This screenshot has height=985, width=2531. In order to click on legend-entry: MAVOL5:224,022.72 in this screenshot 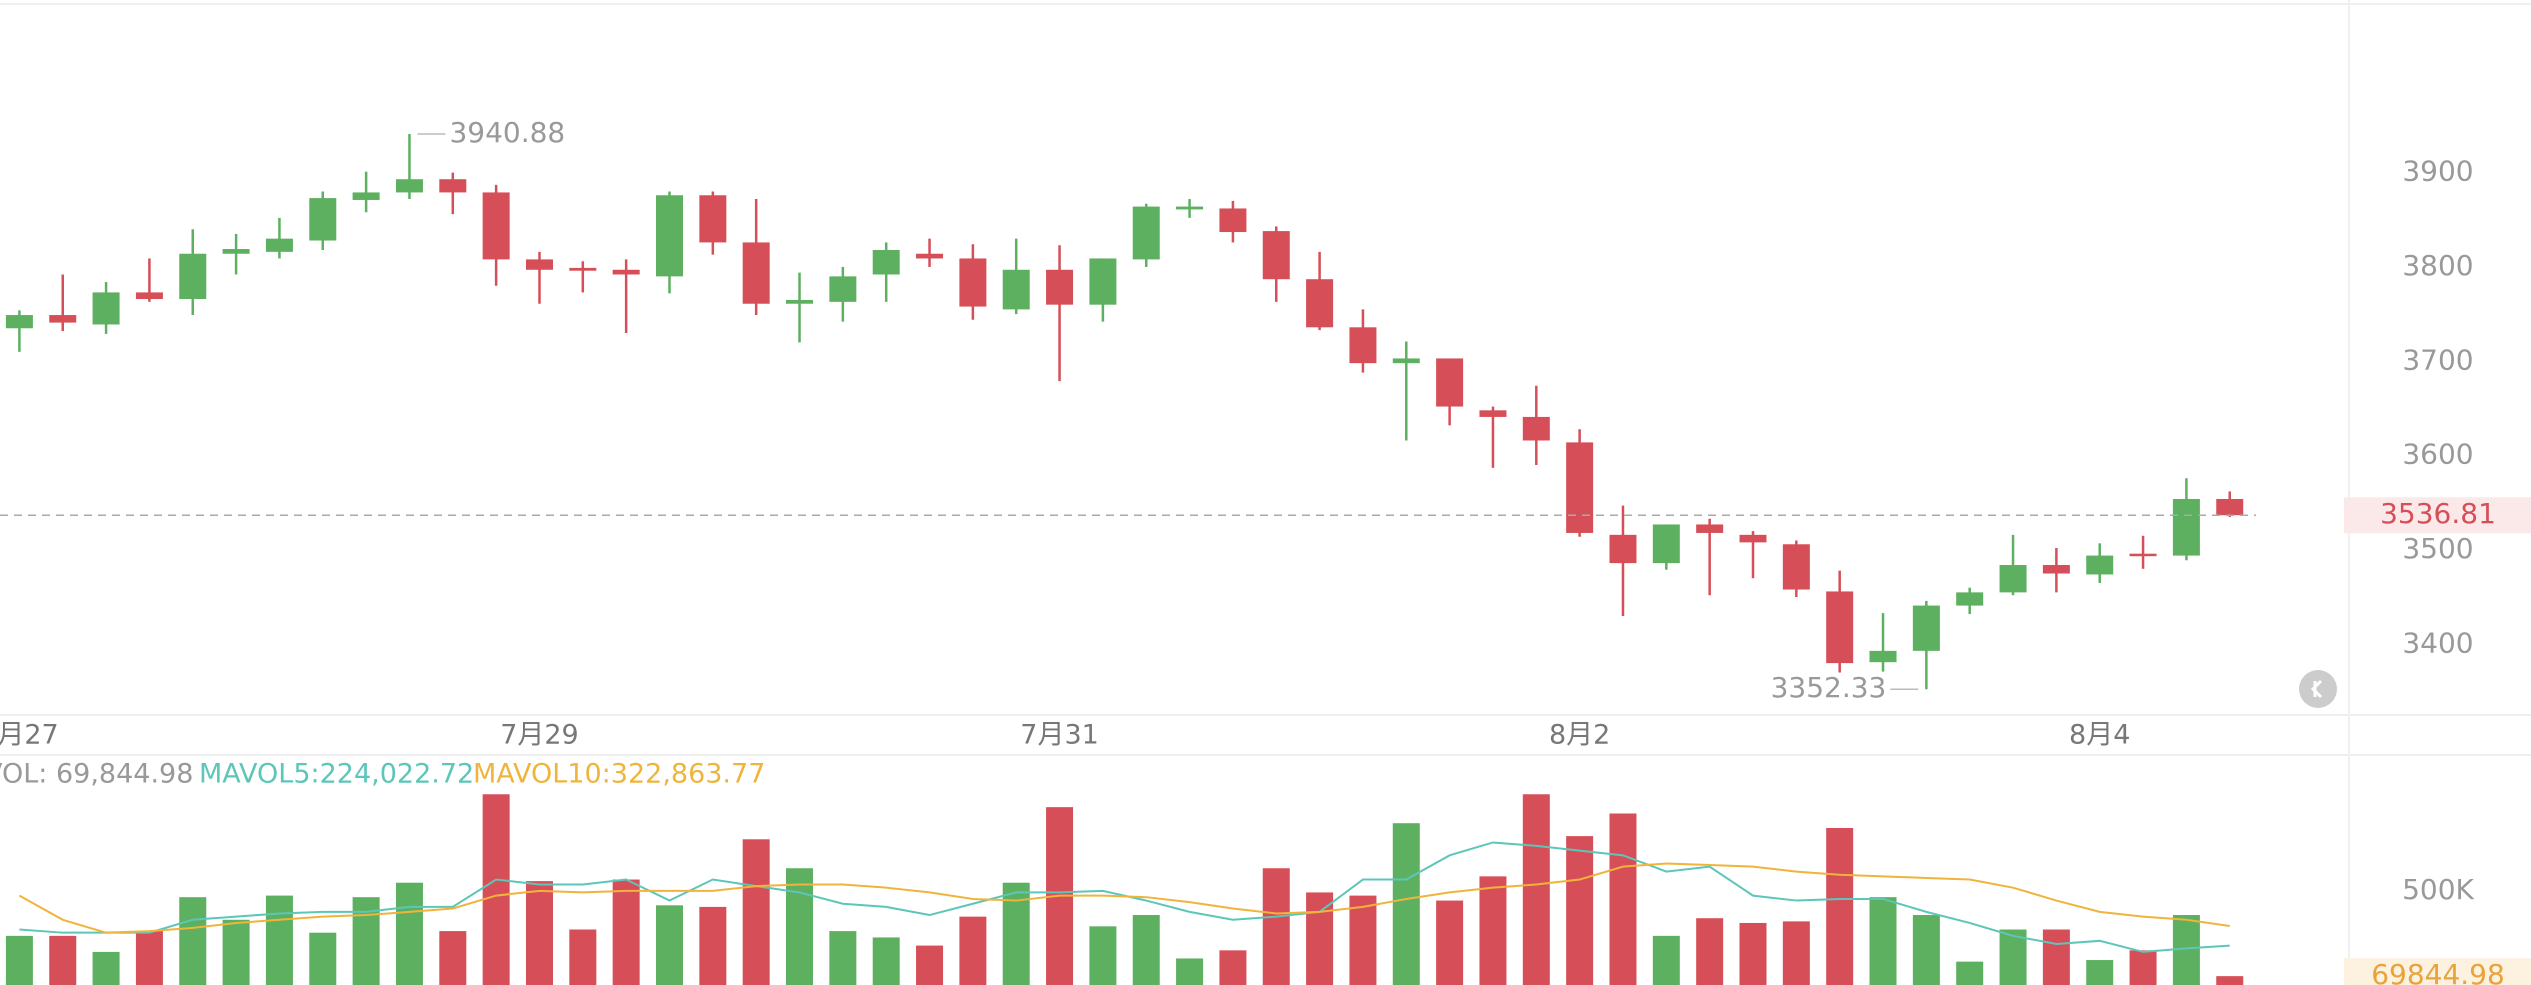, I will do `click(336, 774)`.